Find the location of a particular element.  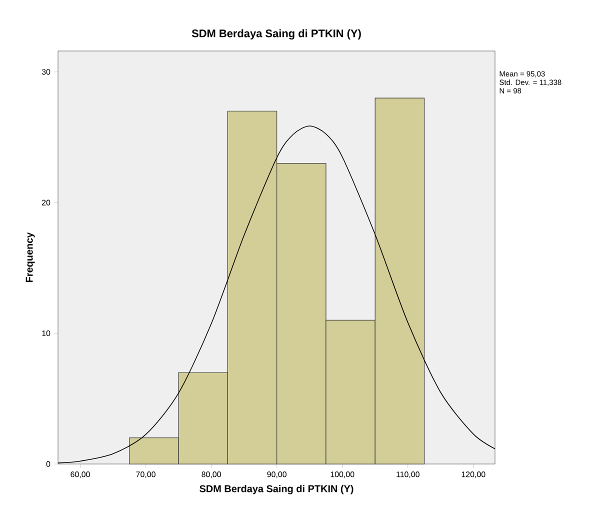

y-axis-title: Frequency is located at coordinates (30, 257).